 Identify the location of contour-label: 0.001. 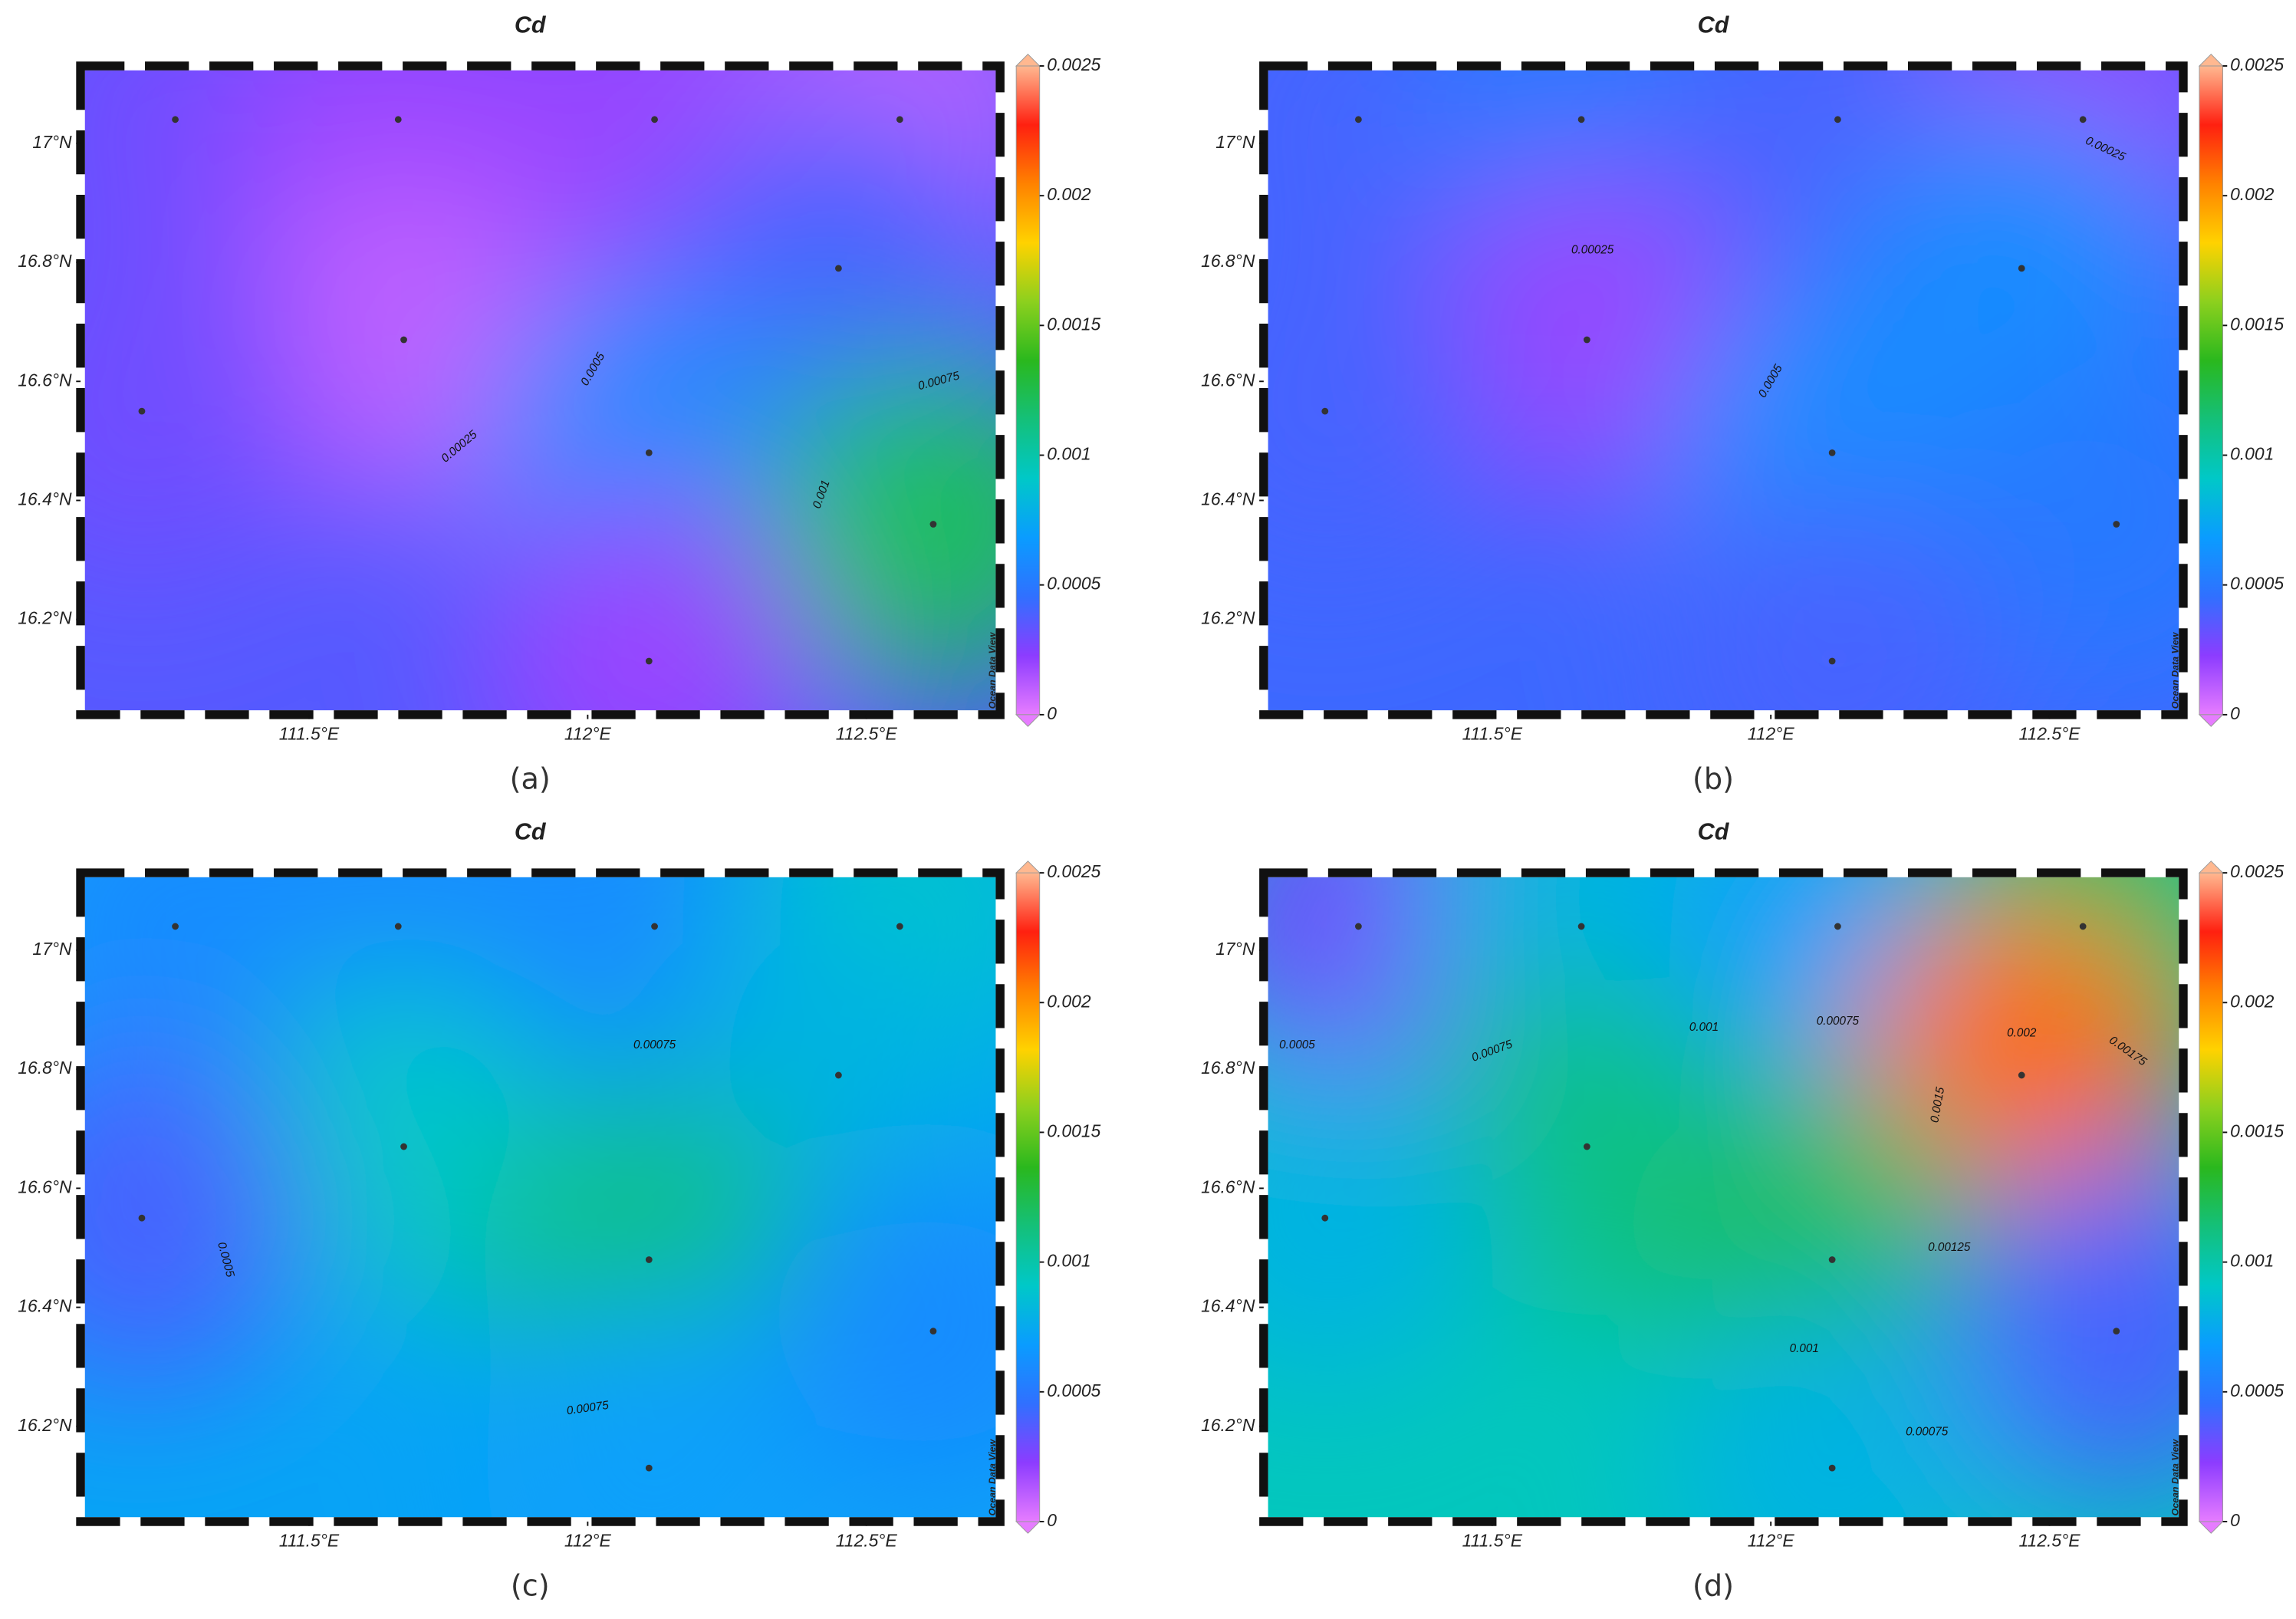
(1704, 1027).